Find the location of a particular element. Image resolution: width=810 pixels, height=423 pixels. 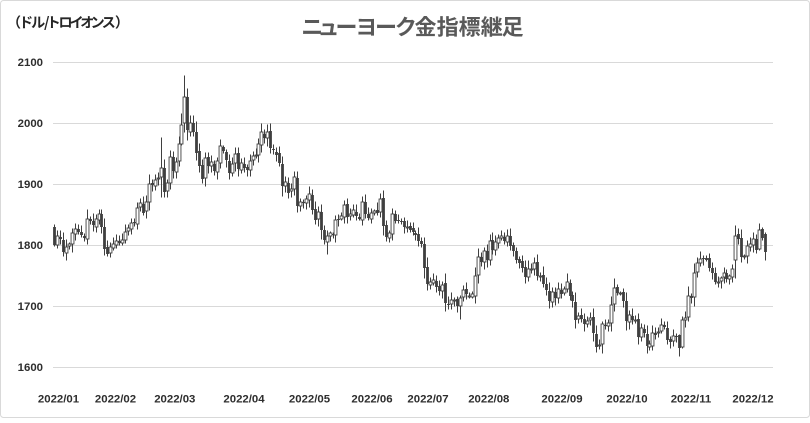

svg-text: 1600 is located at coordinates (30, 368).